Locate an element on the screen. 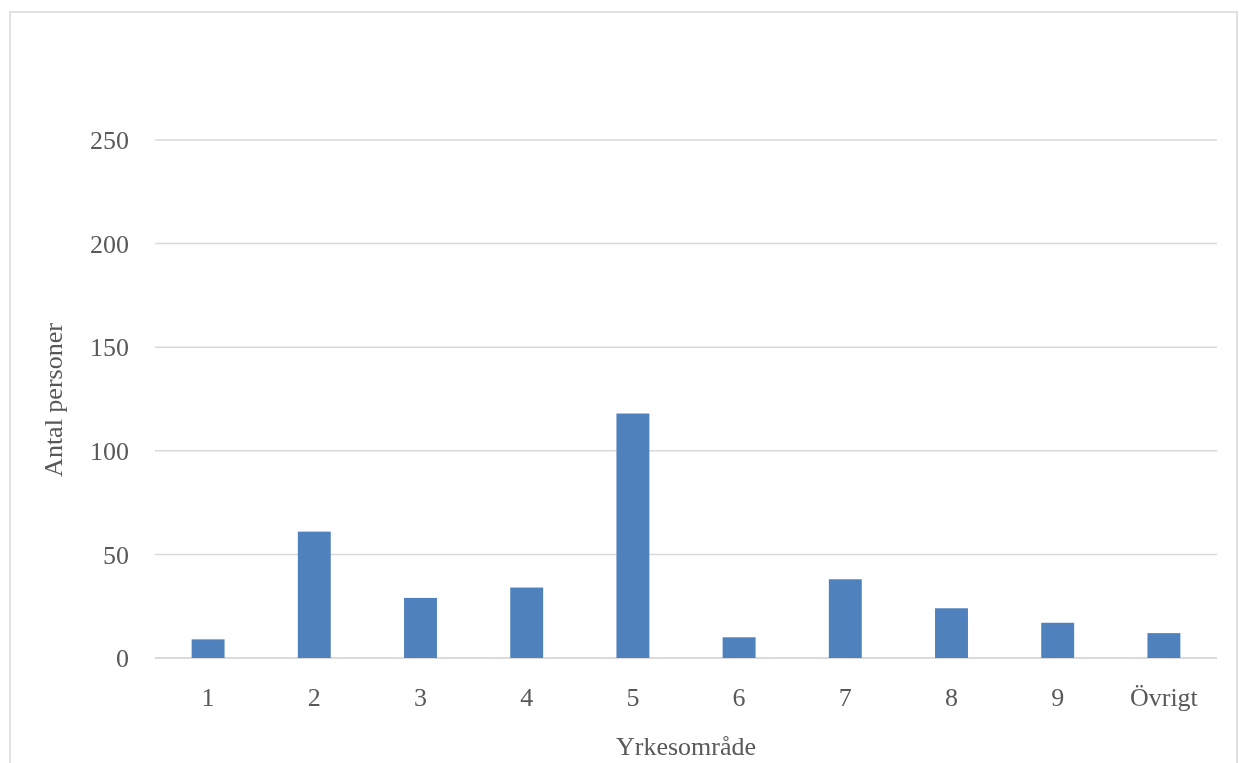 The width and height of the screenshot is (1239, 763). x-tick-label: 8 is located at coordinates (951, 697).